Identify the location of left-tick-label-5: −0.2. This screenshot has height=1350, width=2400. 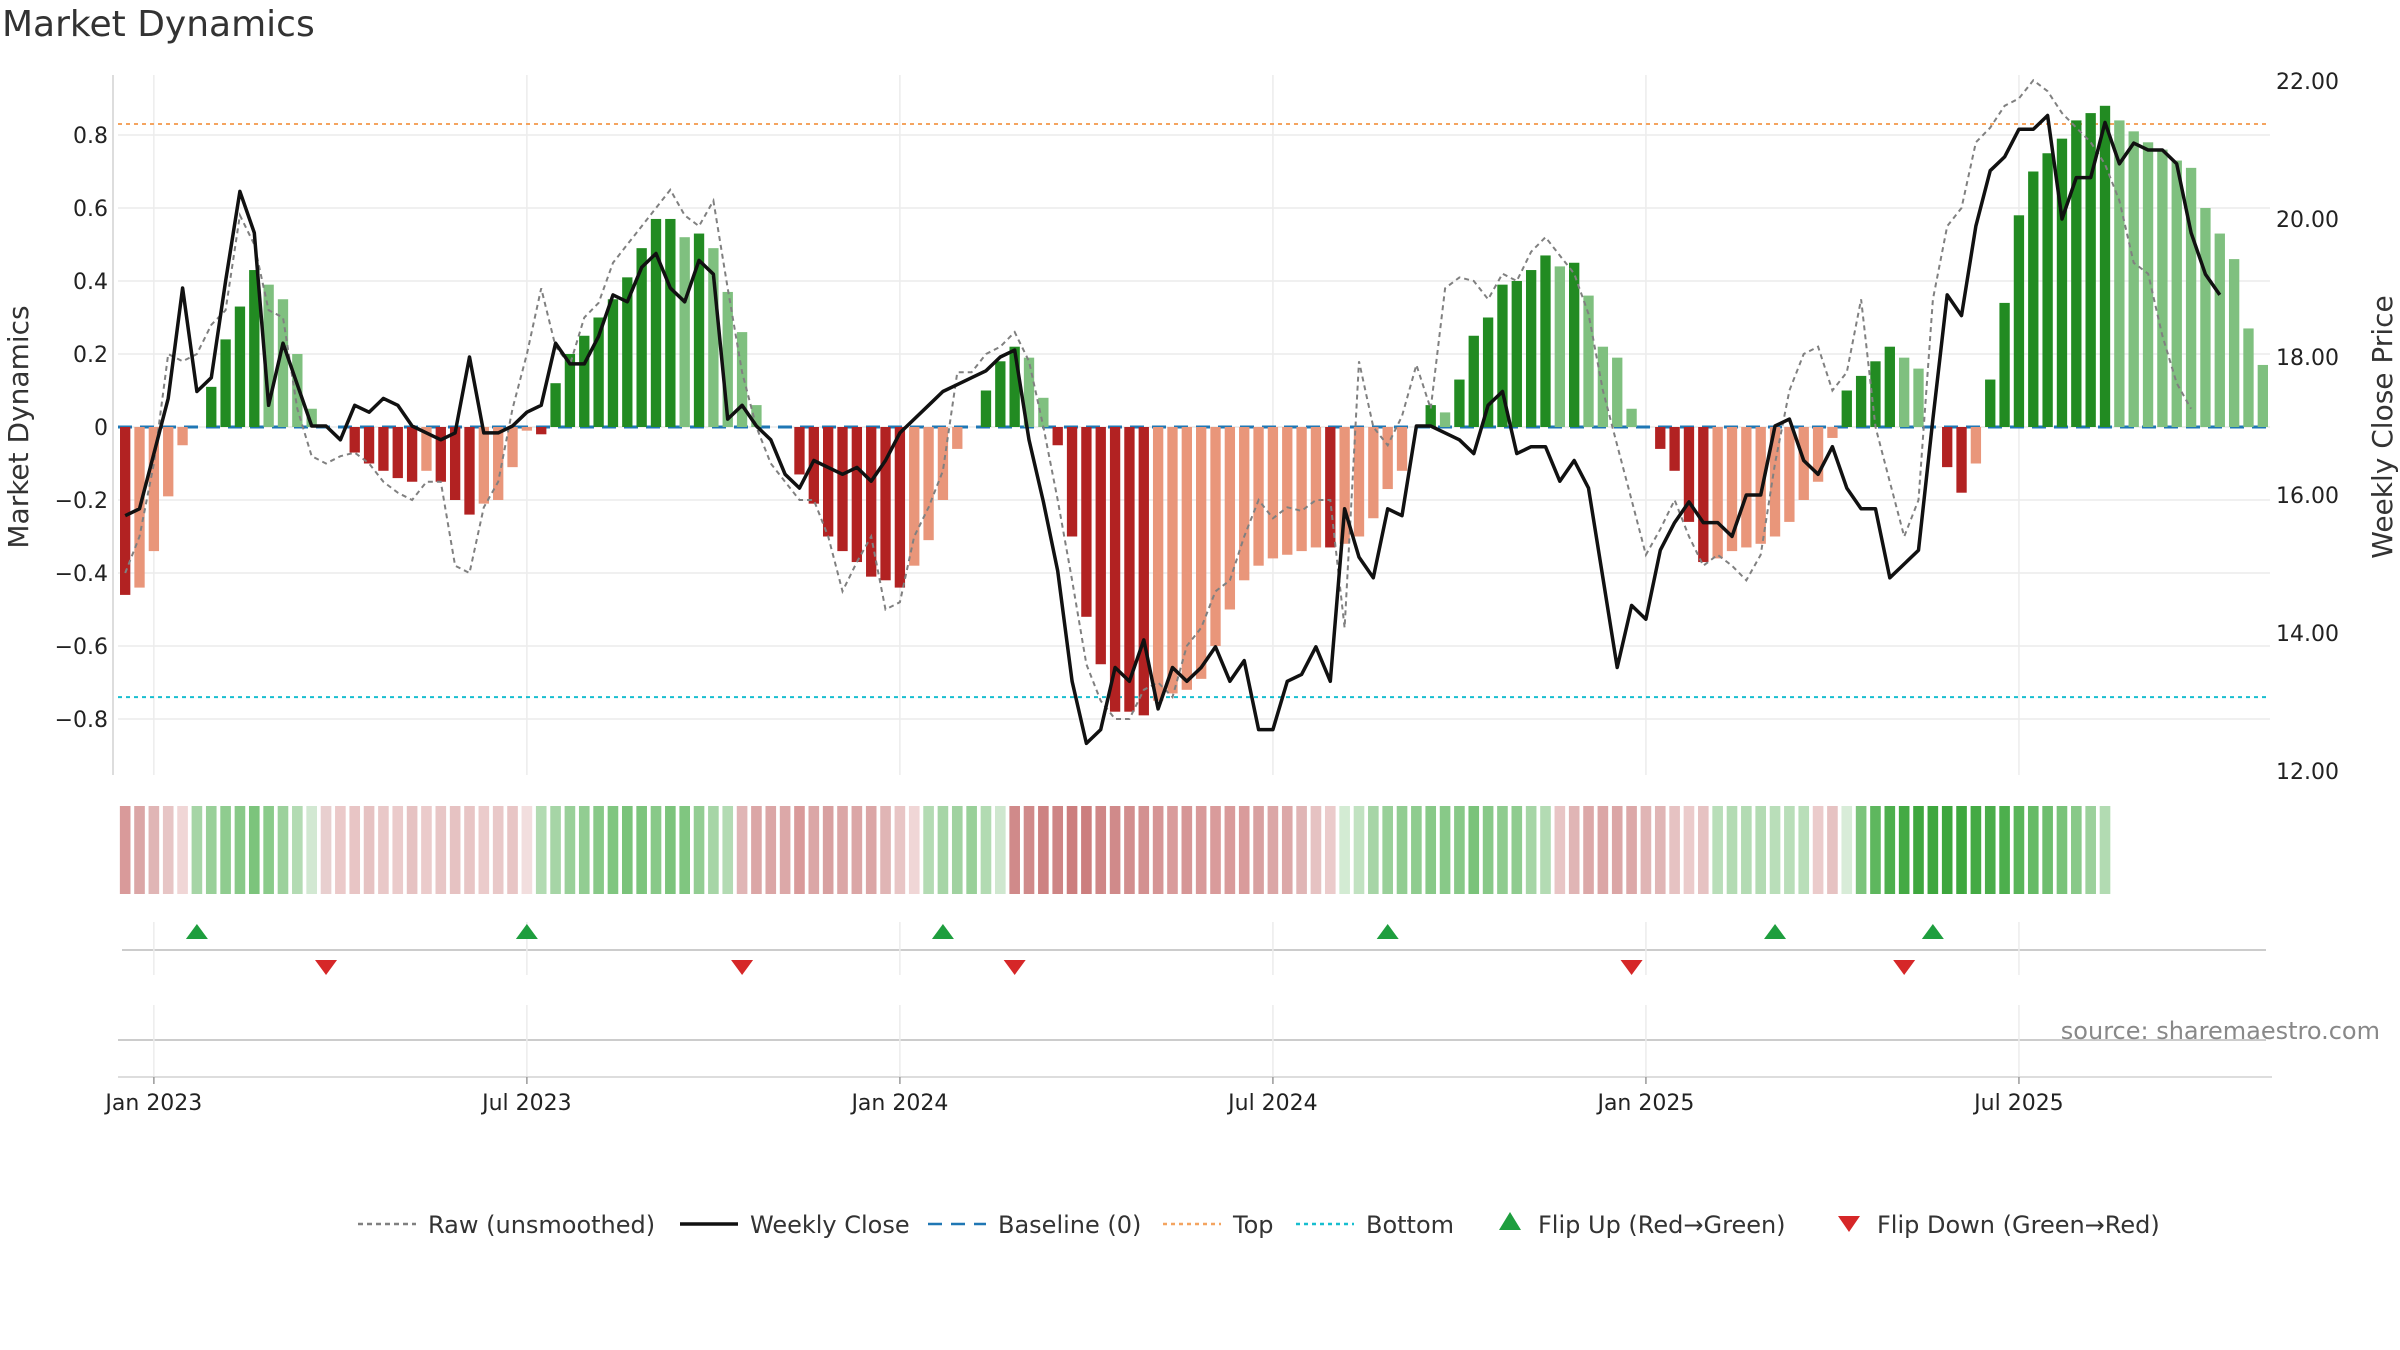
(81, 501).